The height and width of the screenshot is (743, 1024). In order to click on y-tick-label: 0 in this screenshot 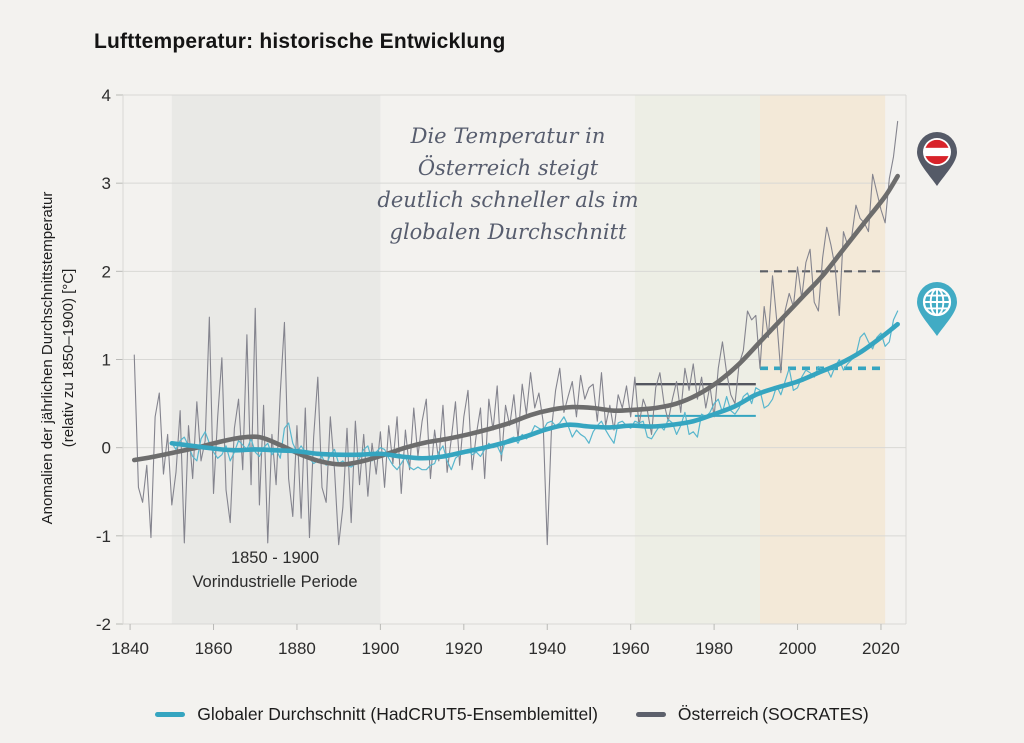, I will do `click(106, 448)`.